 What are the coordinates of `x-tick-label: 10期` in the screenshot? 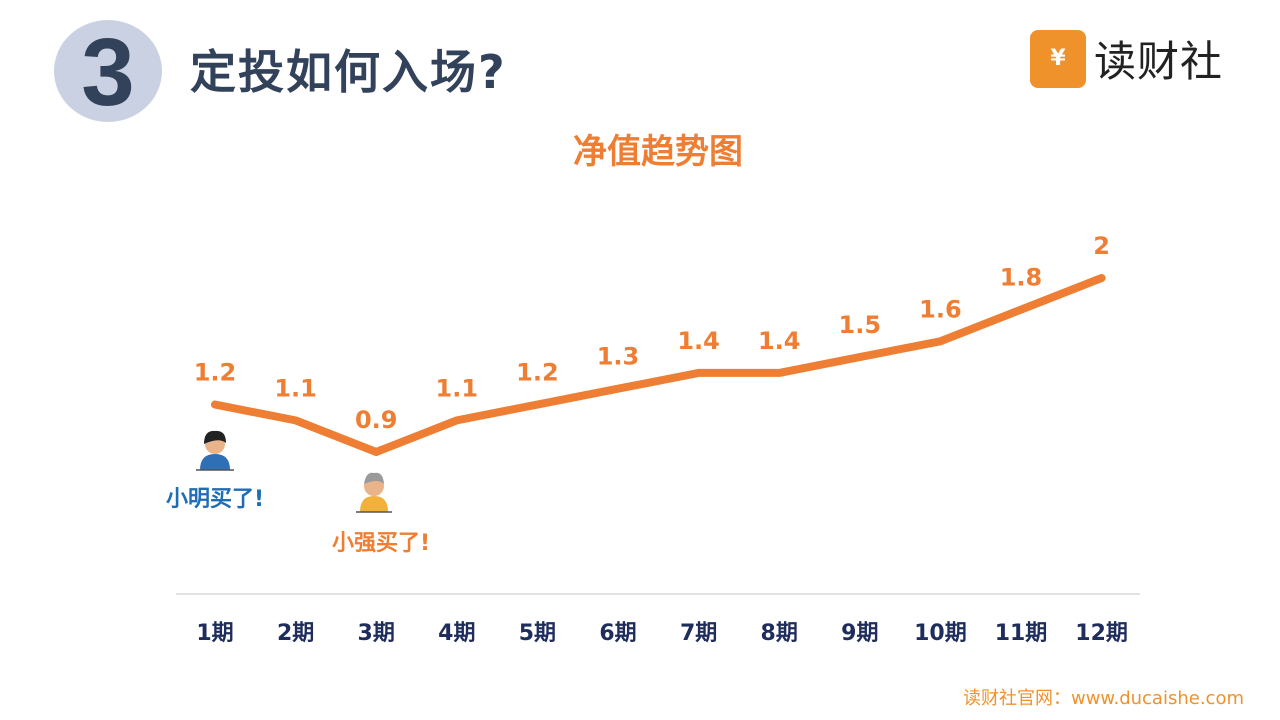 It's located at (940, 633).